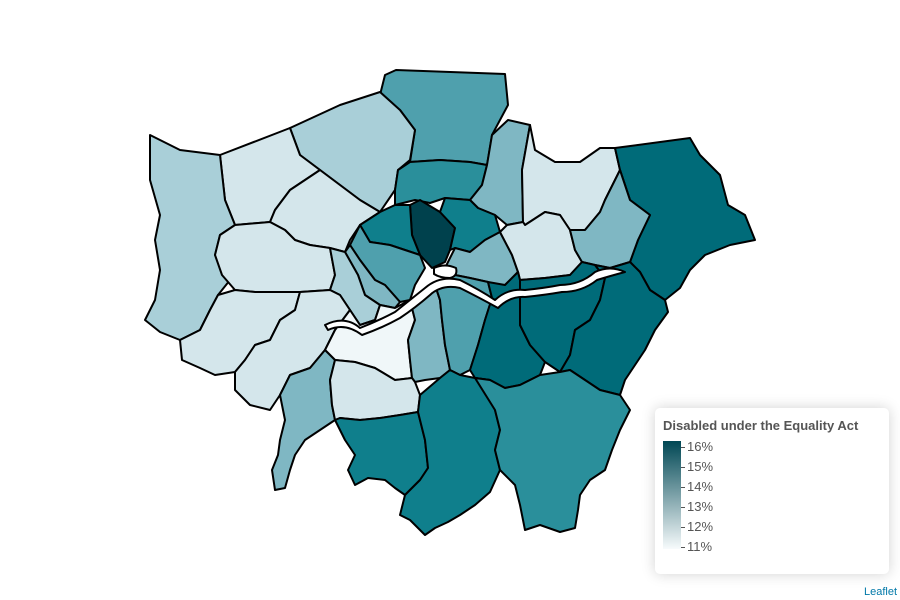 The height and width of the screenshot is (600, 900). I want to click on legend-title: Disabled under the Equality Act, so click(761, 425).